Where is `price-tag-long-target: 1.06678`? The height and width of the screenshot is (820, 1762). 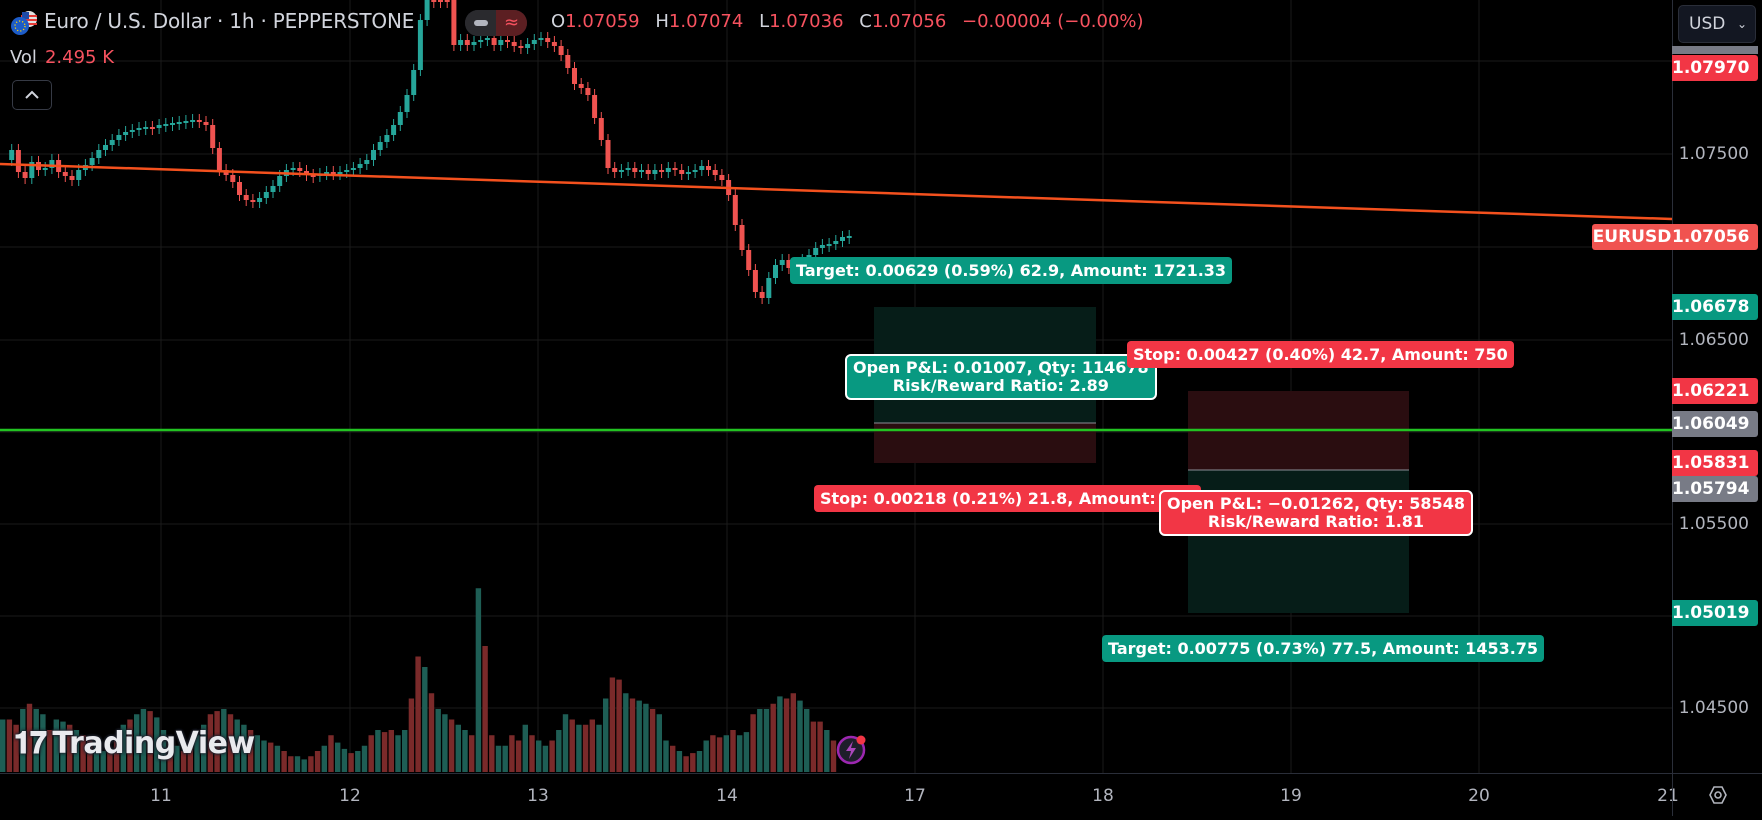 price-tag-long-target: 1.06678 is located at coordinates (1715, 307).